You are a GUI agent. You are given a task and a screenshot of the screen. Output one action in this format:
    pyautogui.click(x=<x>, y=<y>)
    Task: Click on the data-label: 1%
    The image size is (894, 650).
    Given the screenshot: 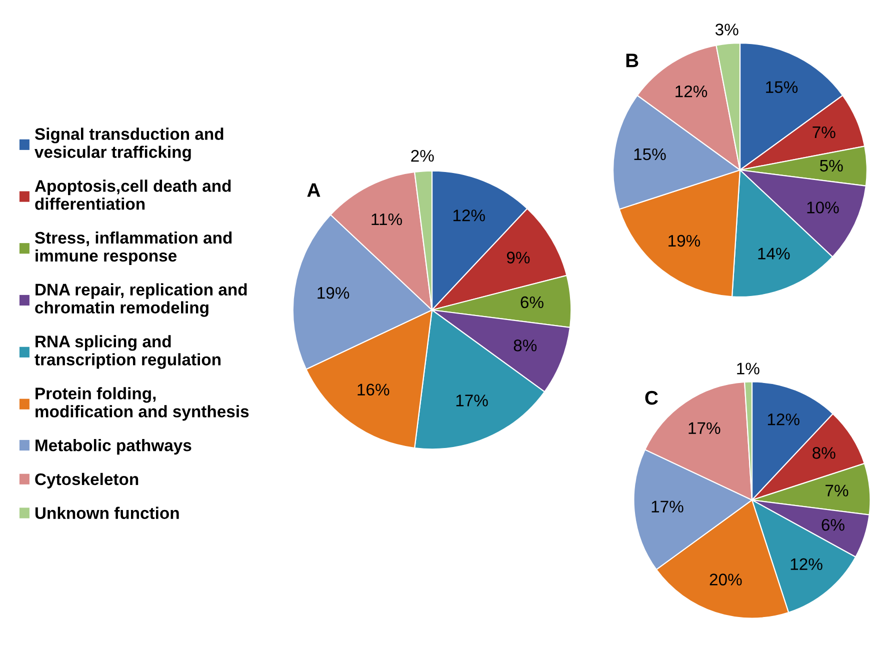 What is the action you would take?
    pyautogui.click(x=748, y=368)
    